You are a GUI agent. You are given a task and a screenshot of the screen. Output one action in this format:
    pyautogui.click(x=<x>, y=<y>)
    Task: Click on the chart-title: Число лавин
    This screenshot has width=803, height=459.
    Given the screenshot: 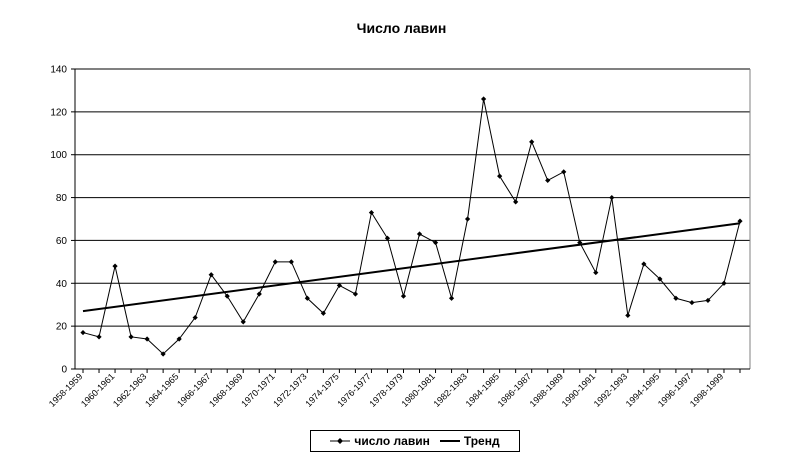 What is the action you would take?
    pyautogui.click(x=401, y=28)
    